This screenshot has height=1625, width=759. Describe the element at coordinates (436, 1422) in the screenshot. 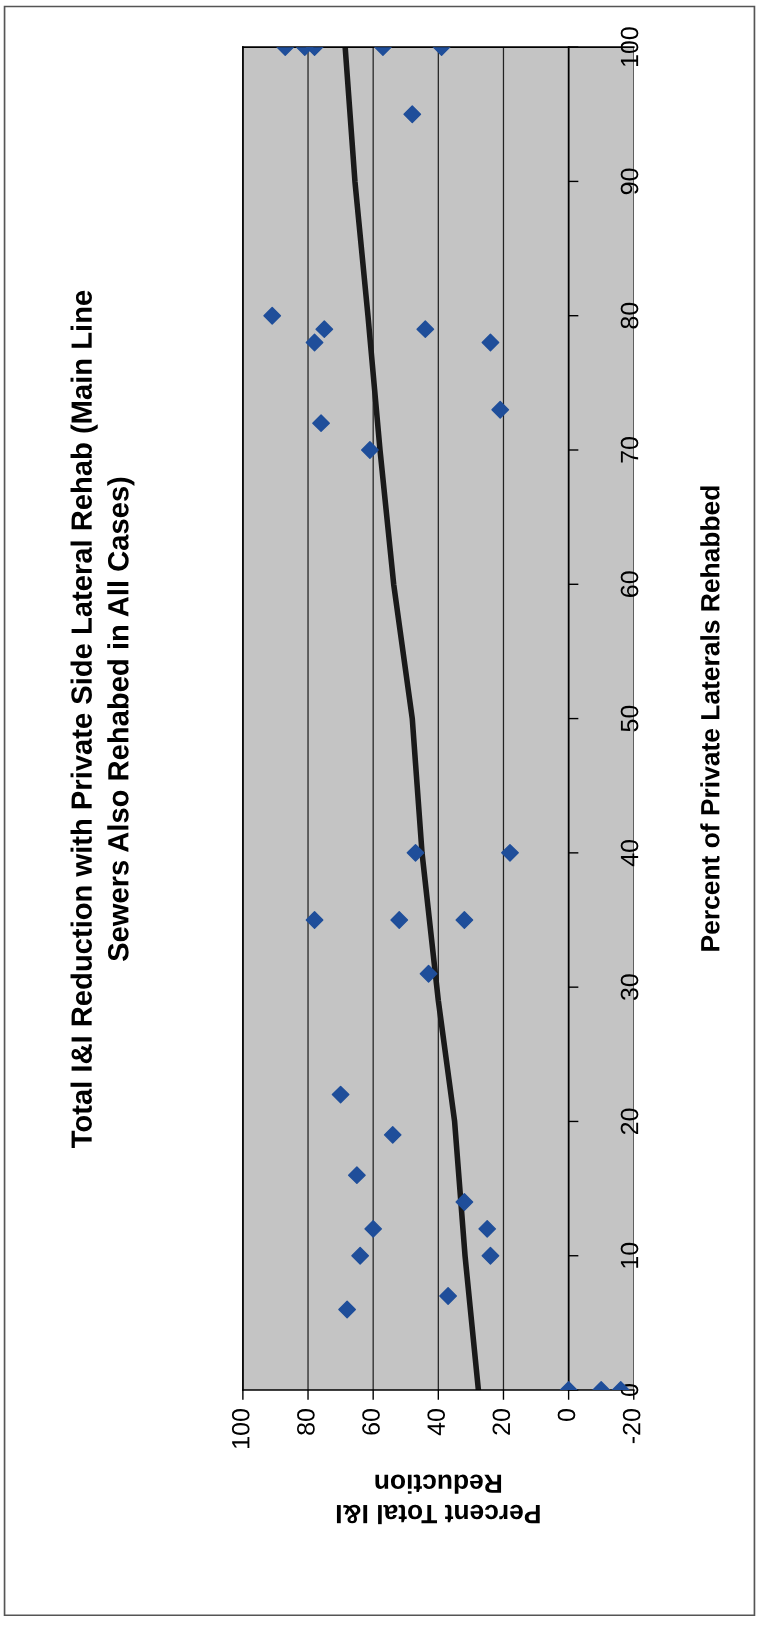

I see `x-tick-label: 40` at that location.